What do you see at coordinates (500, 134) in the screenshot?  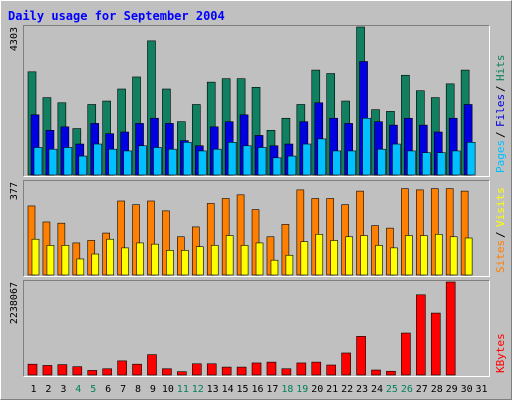 I see `panel-0-side-label-sep-0: /` at bounding box center [500, 134].